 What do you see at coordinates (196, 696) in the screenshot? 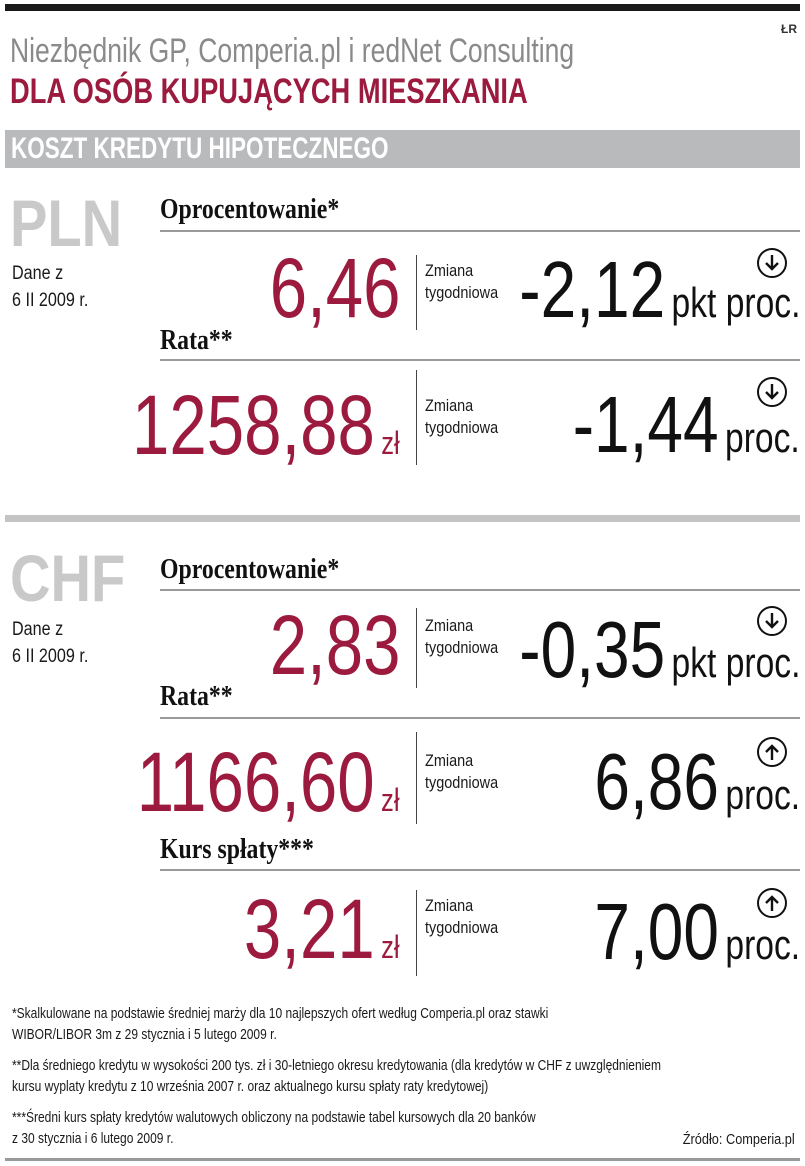
I see `heading-installment-chf: Rata**` at bounding box center [196, 696].